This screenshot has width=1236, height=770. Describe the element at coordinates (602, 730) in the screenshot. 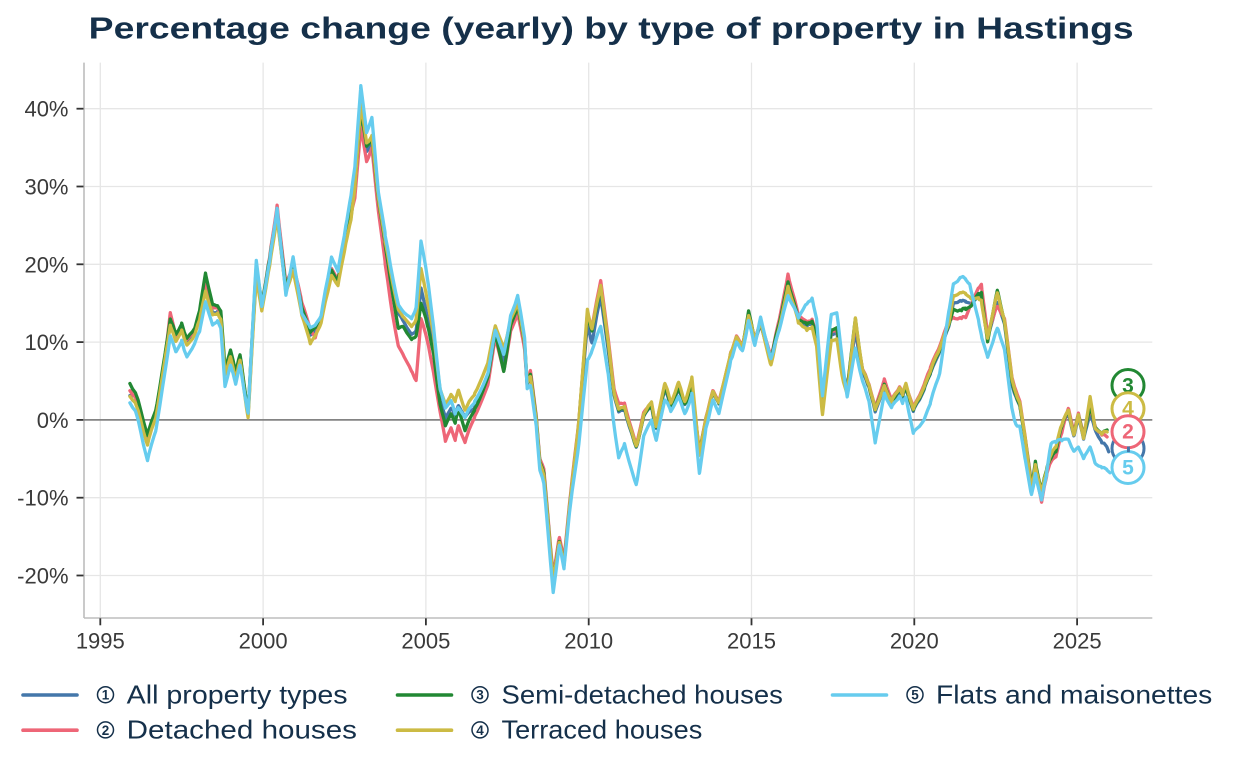

I see `svg-text: Terraced houses` at that location.